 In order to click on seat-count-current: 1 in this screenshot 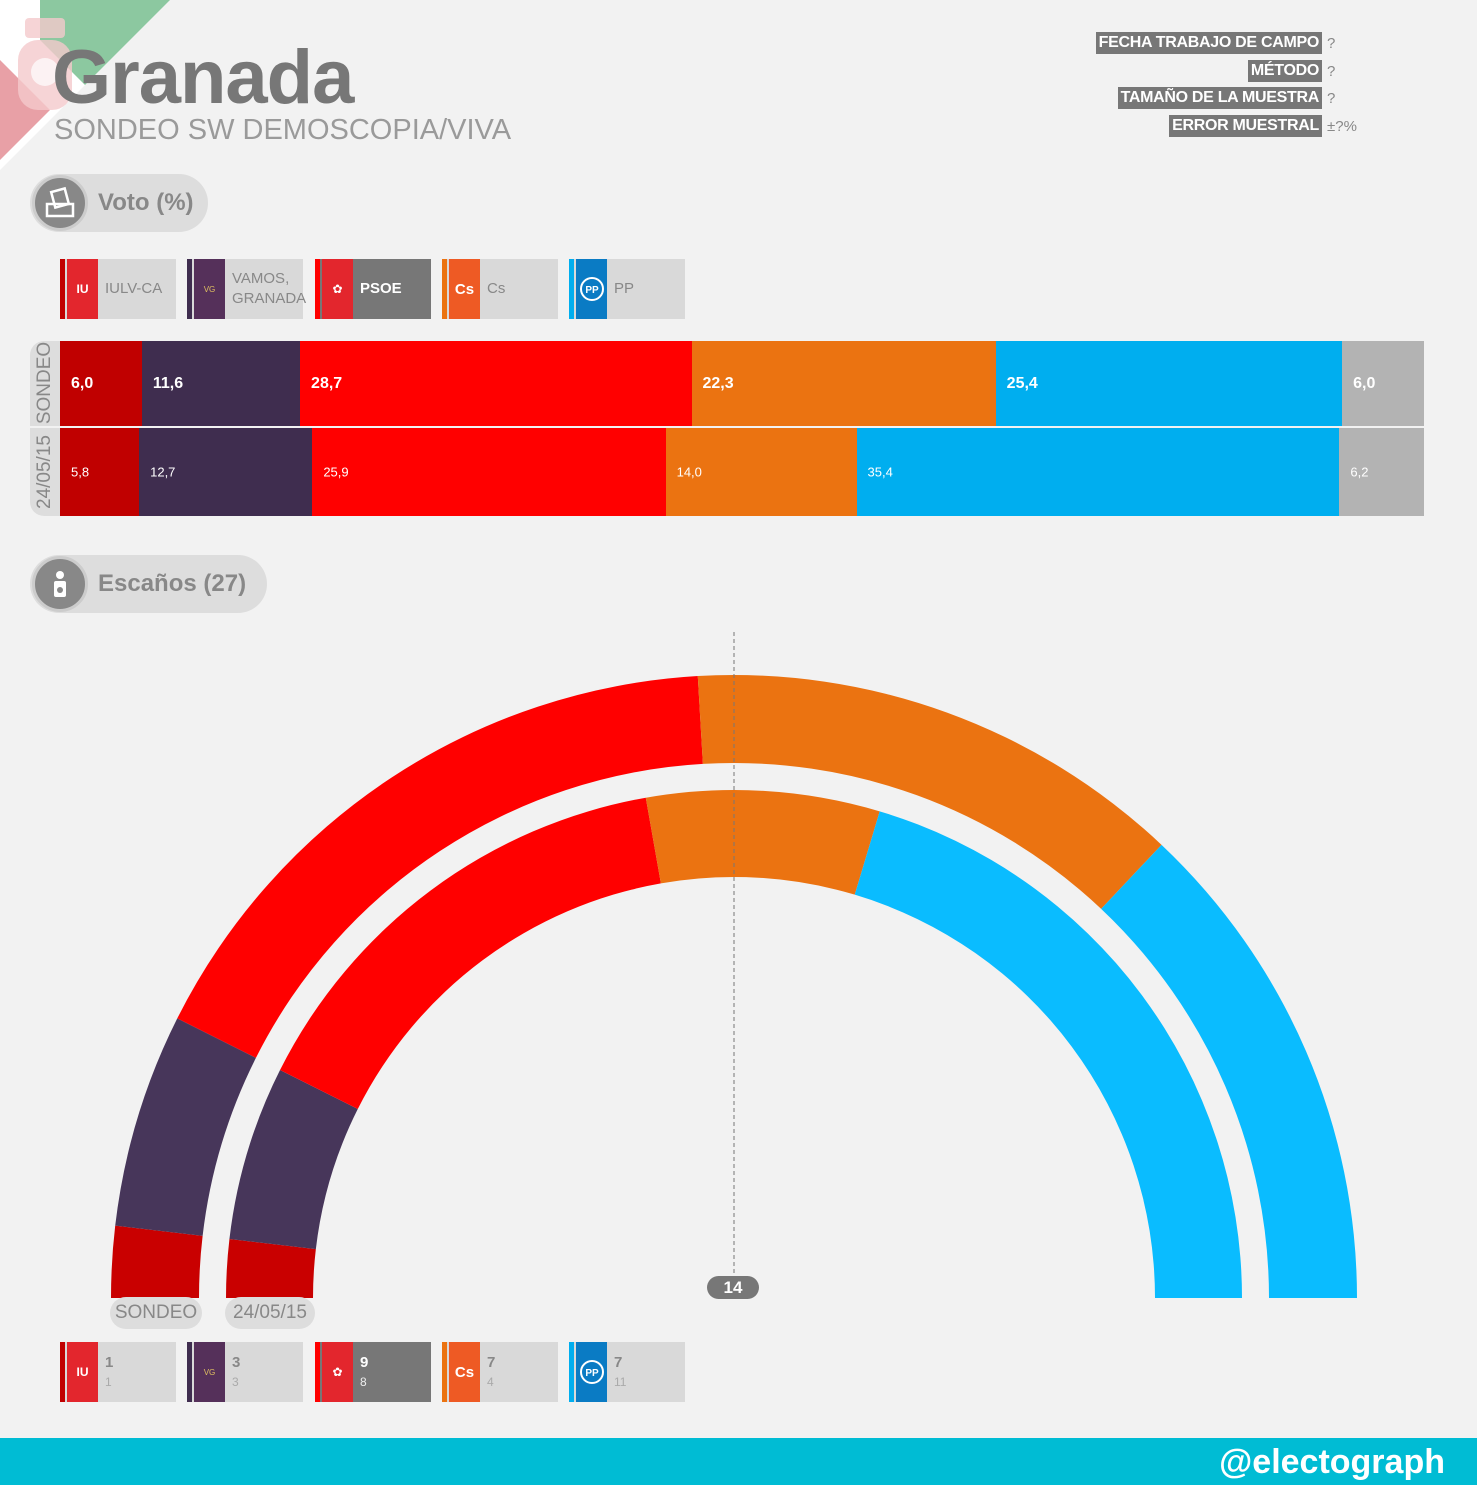, I will do `click(109, 1362)`.